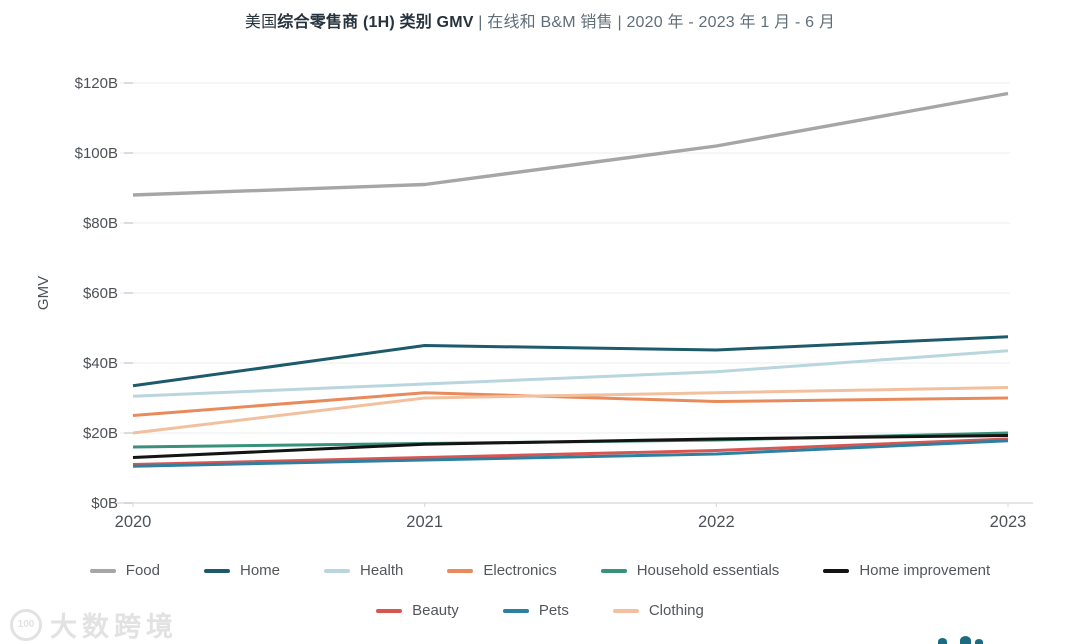  What do you see at coordinates (100, 293) in the screenshot?
I see `y-tick-label: $60B` at bounding box center [100, 293].